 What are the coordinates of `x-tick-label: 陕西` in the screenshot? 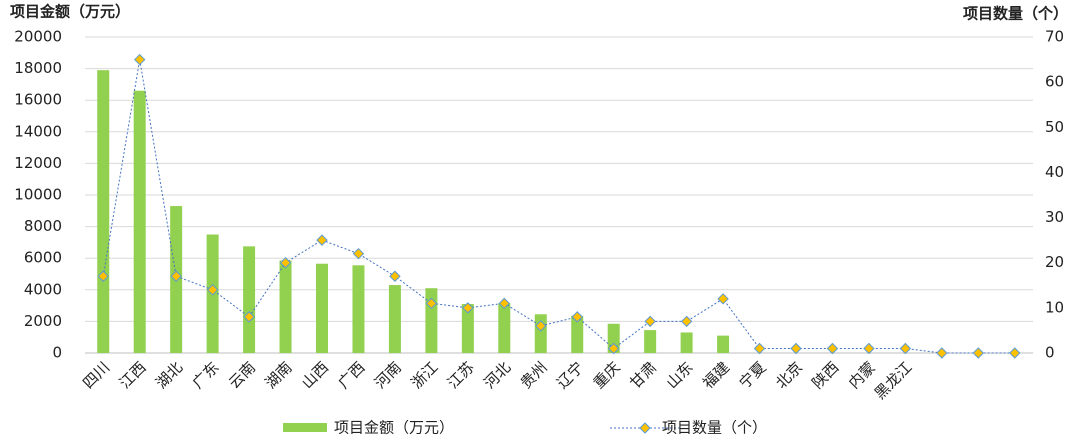 It's located at (826, 375).